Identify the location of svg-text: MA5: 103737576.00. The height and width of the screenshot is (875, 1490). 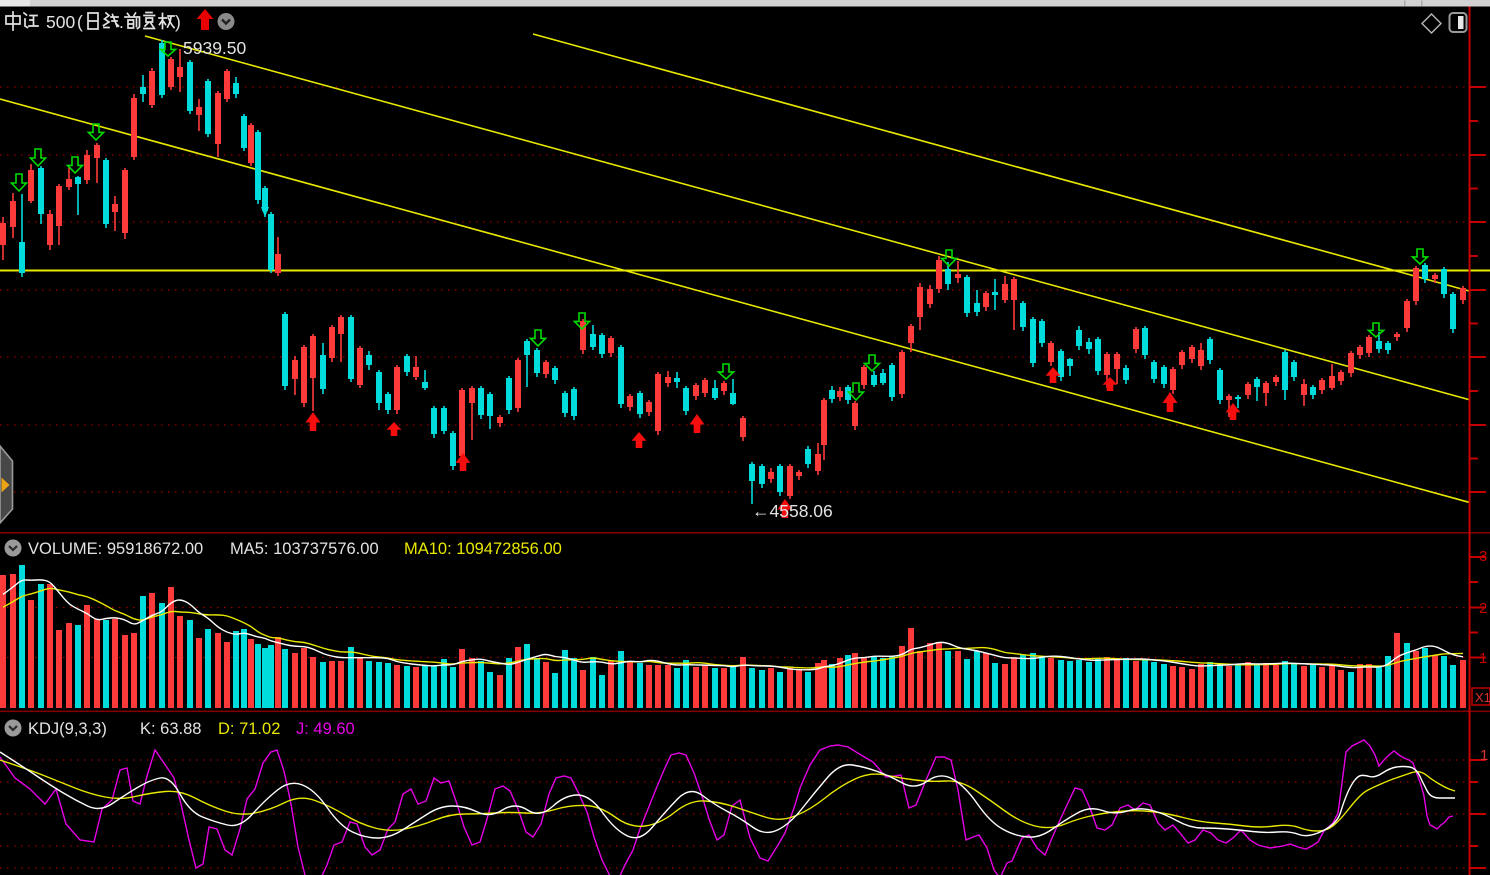
(304, 549).